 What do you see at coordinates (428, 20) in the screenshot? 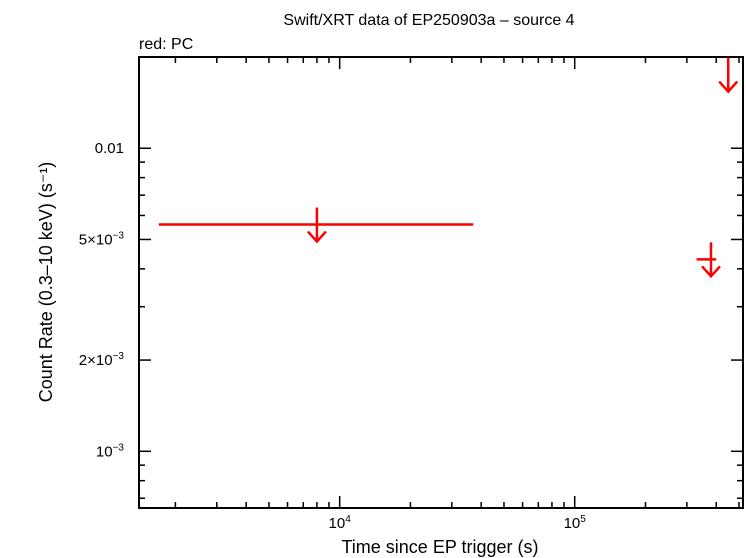
I see `chart-title: Swift/XRT data of EP250903a – source 4` at bounding box center [428, 20].